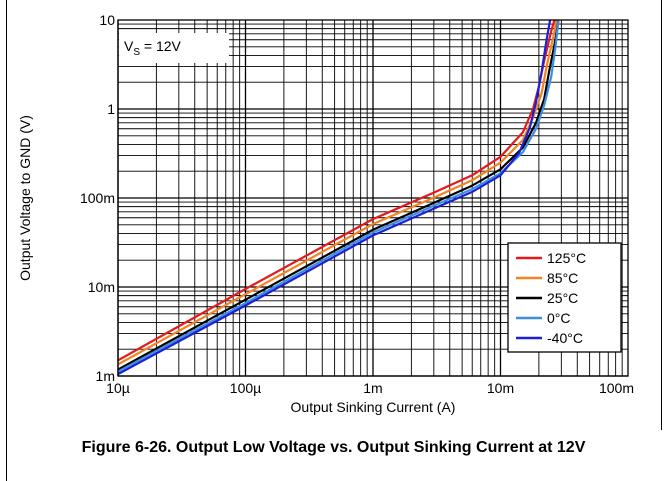 Image resolution: width=667 pixels, height=481 pixels. Describe the element at coordinates (562, 278) in the screenshot. I see `legend-label: 85°C` at that location.